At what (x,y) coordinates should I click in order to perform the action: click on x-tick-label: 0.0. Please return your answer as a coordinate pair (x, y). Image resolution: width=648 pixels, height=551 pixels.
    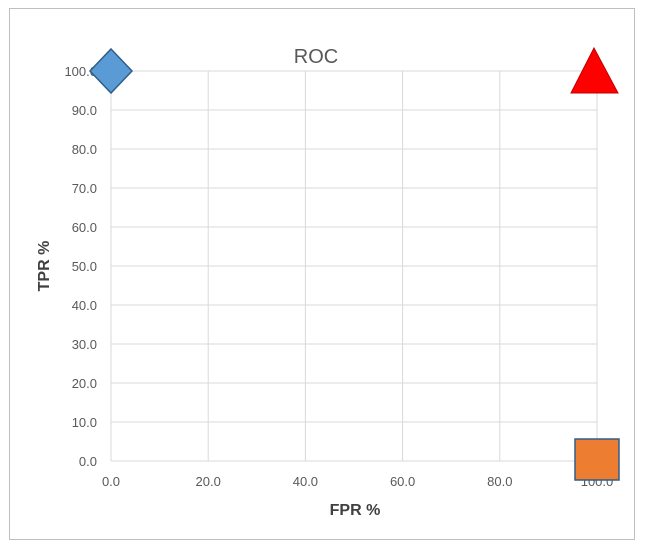
    Looking at the image, I should click on (111, 481).